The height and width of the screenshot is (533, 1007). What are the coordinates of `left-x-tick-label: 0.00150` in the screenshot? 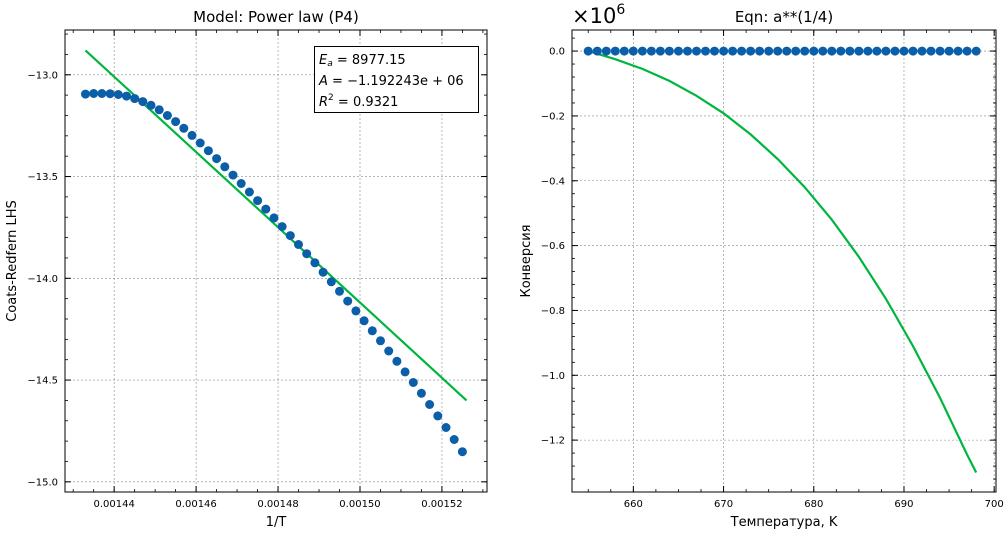 It's located at (359, 504).